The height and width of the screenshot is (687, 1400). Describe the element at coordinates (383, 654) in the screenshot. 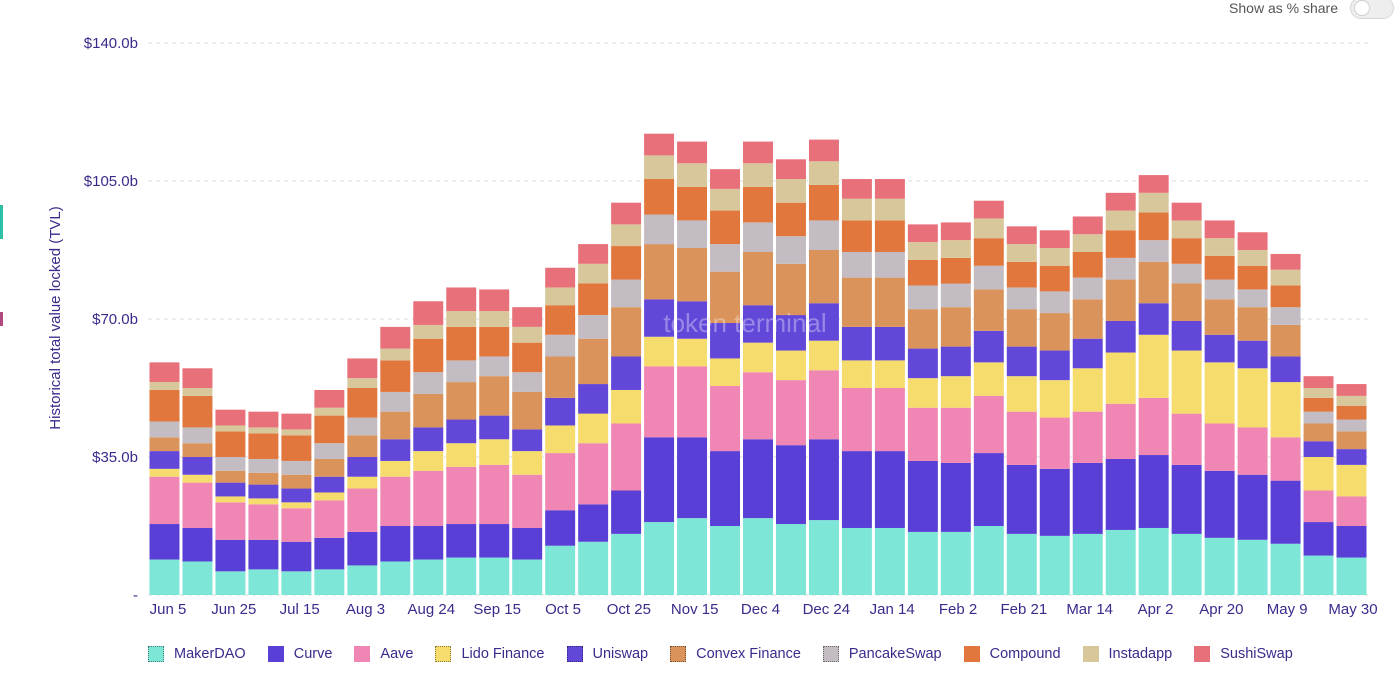

I see `legend-item: Aave` at that location.